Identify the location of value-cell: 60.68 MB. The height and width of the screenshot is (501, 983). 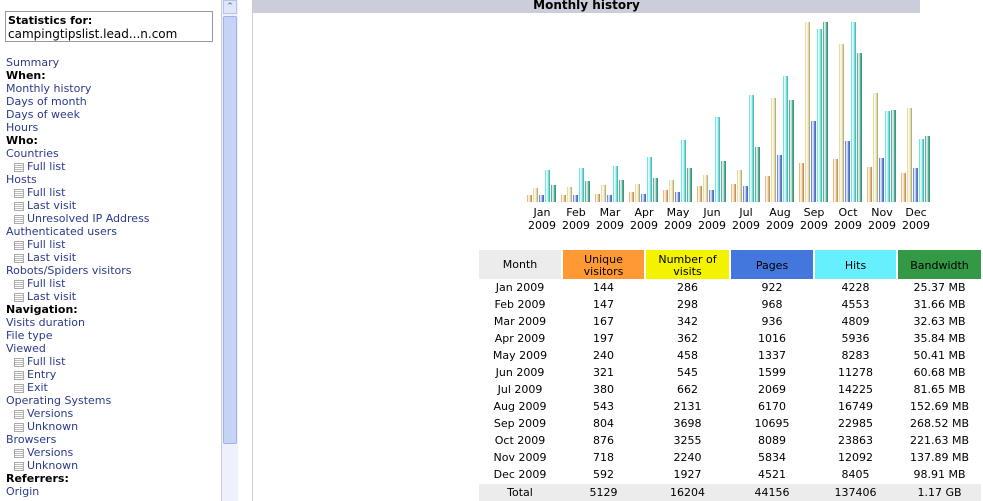
(939, 372).